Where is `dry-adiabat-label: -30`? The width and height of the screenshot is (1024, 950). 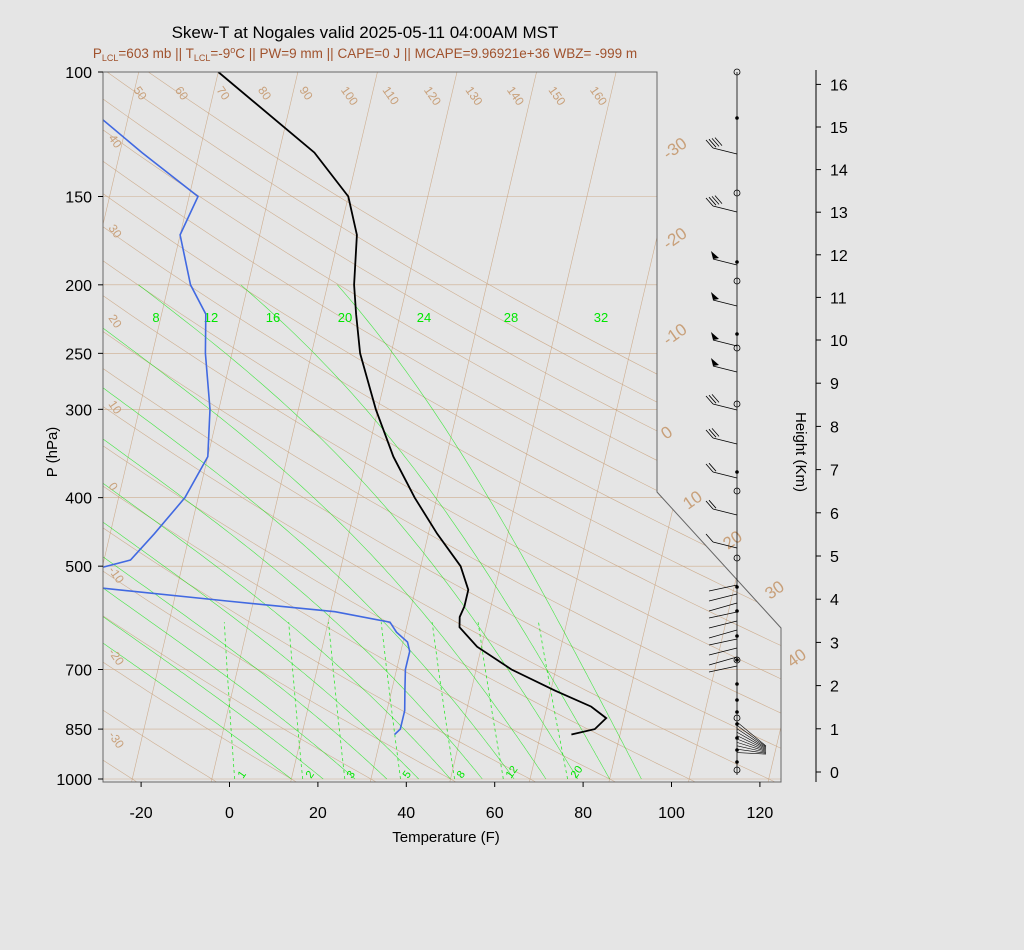 dry-adiabat-label: -30 is located at coordinates (117, 740).